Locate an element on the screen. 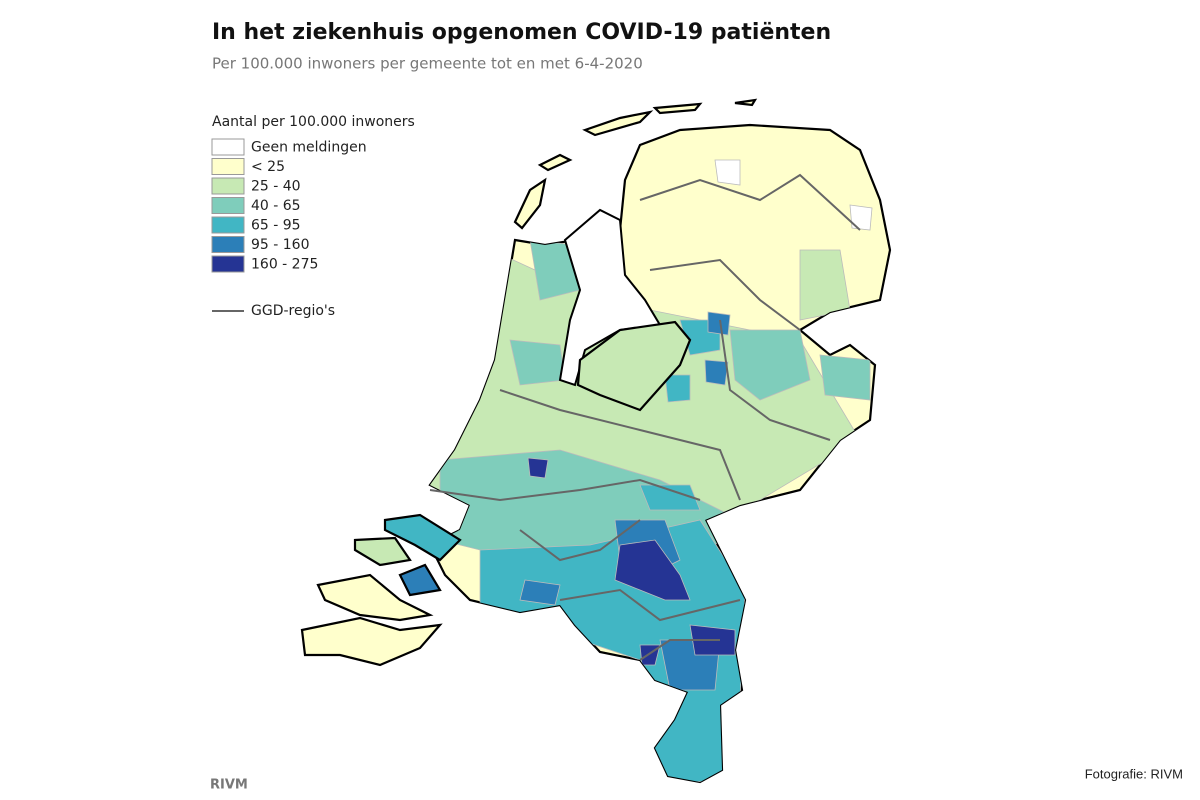 This screenshot has height=800, width=1200. legend-label: < 25 is located at coordinates (268, 167).